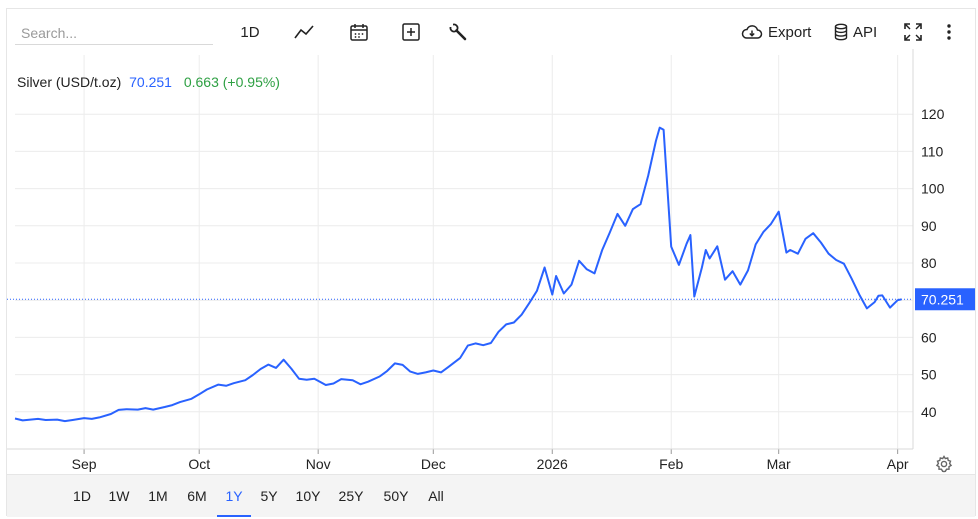 The image size is (978, 519). I want to click on range-option-50y: 50Y, so click(396, 496).